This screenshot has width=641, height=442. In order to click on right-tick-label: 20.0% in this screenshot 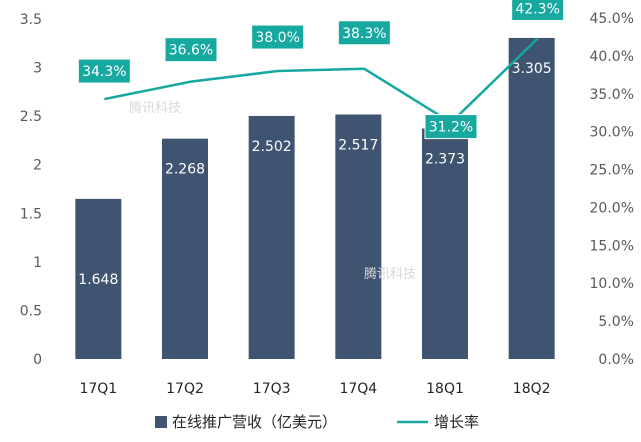, I will do `click(612, 208)`.